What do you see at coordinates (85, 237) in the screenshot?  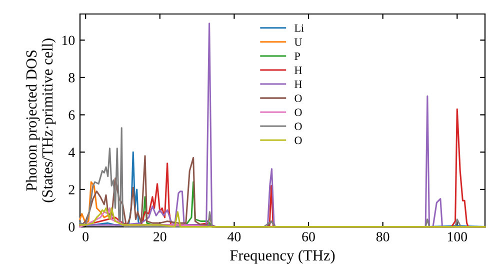 I see `x-tick-label: 0` at bounding box center [85, 237].